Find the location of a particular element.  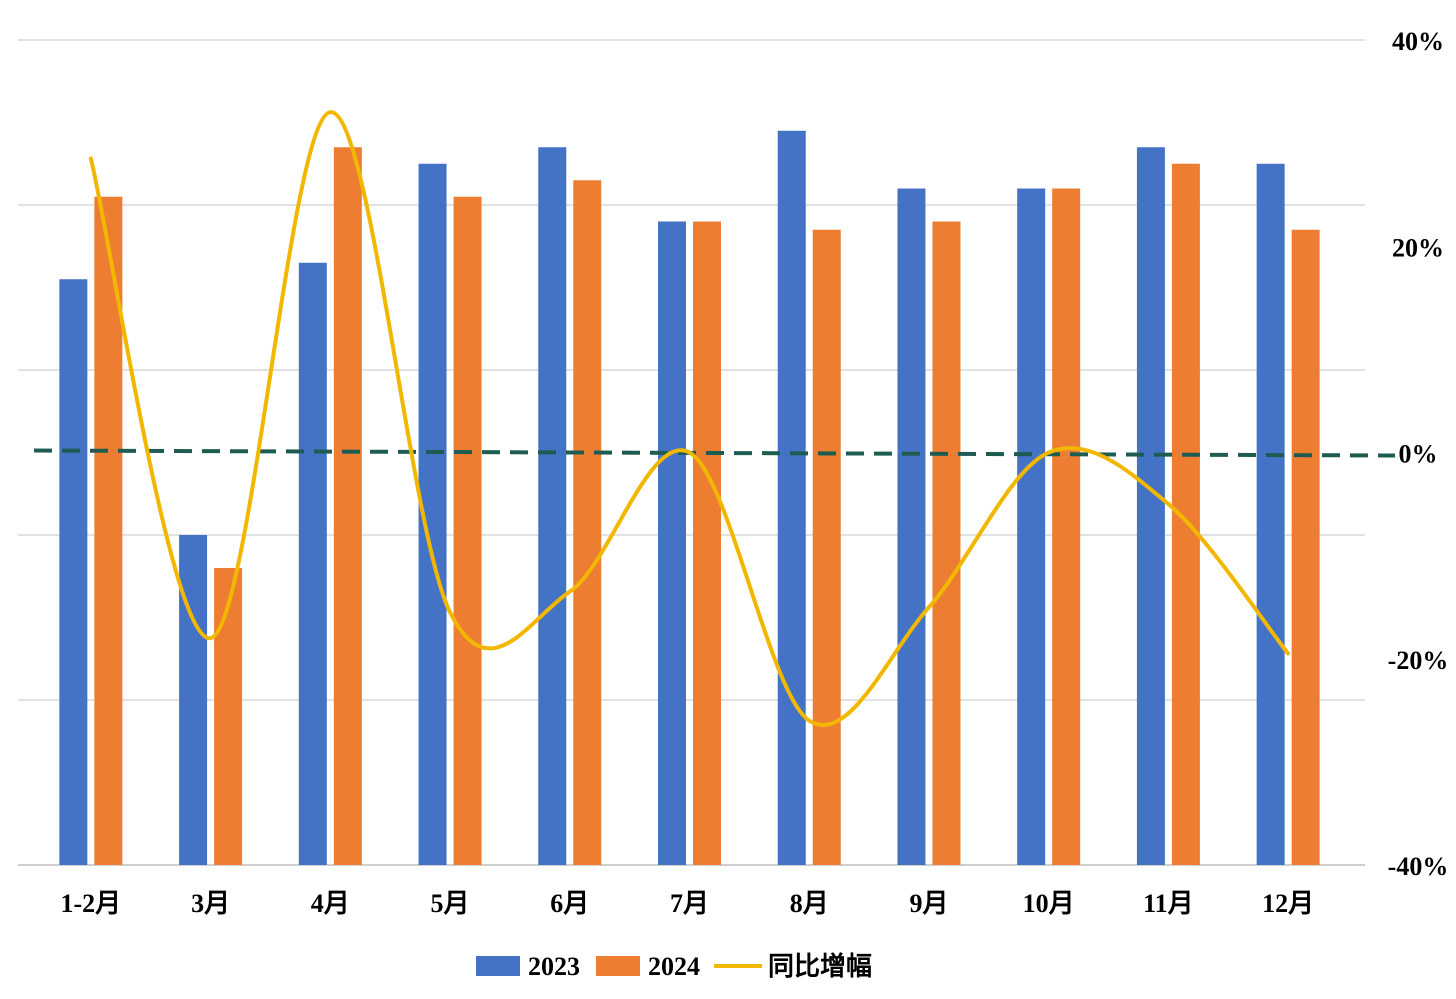

legend: 2023 2024 同比增幅 is located at coordinates (674, 966).